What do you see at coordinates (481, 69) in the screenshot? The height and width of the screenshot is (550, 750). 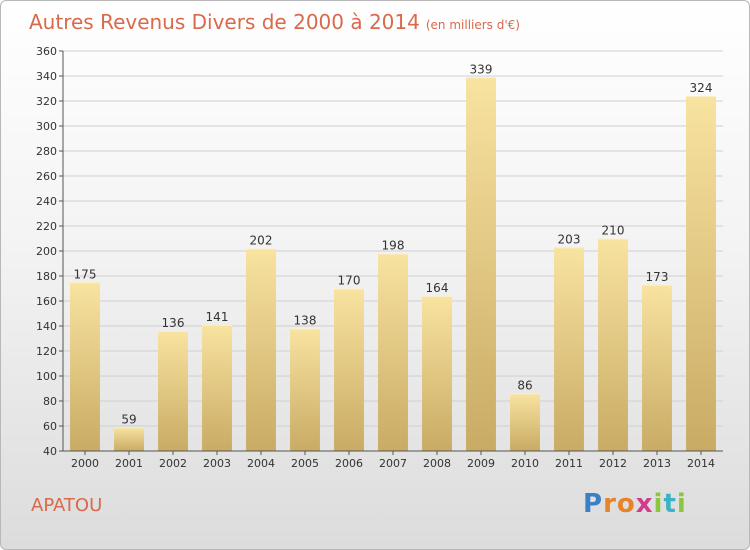 I see `data-label: 339` at bounding box center [481, 69].